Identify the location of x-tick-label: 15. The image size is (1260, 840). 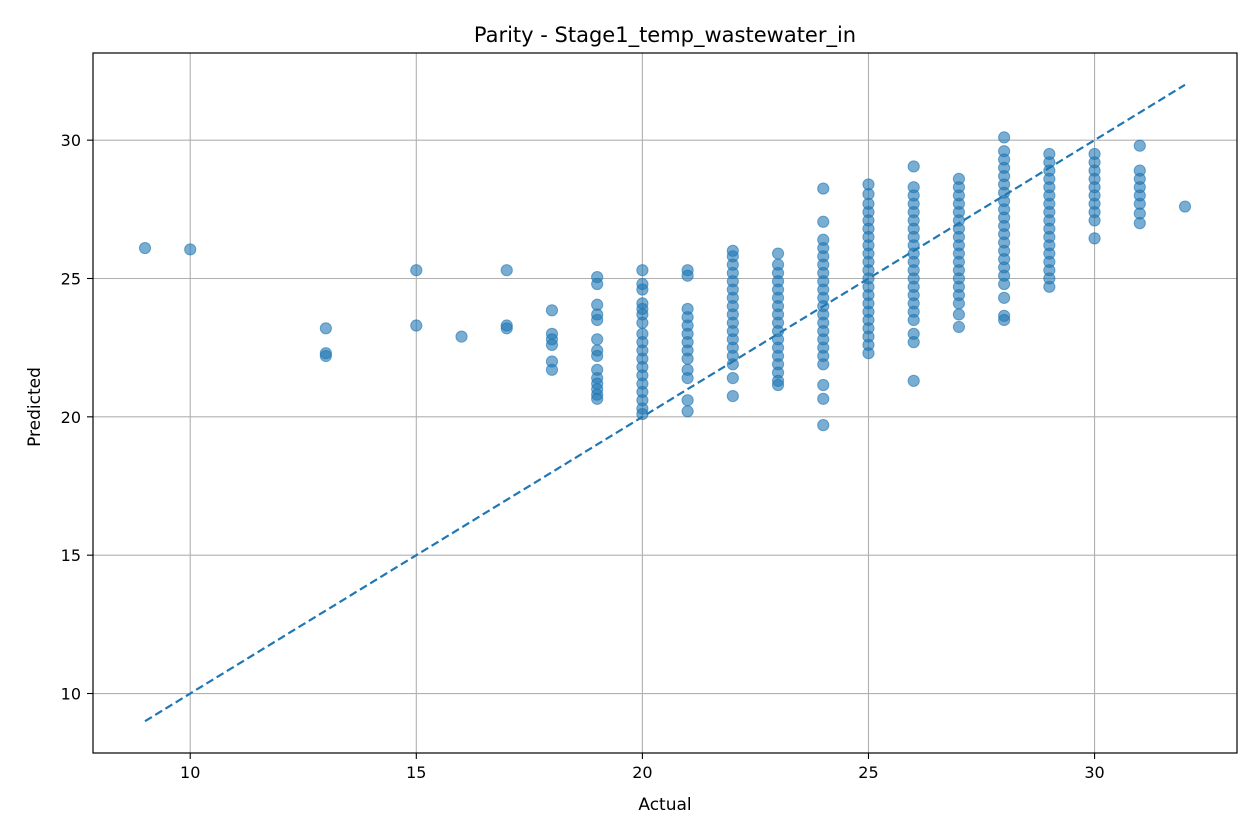
(416, 772).